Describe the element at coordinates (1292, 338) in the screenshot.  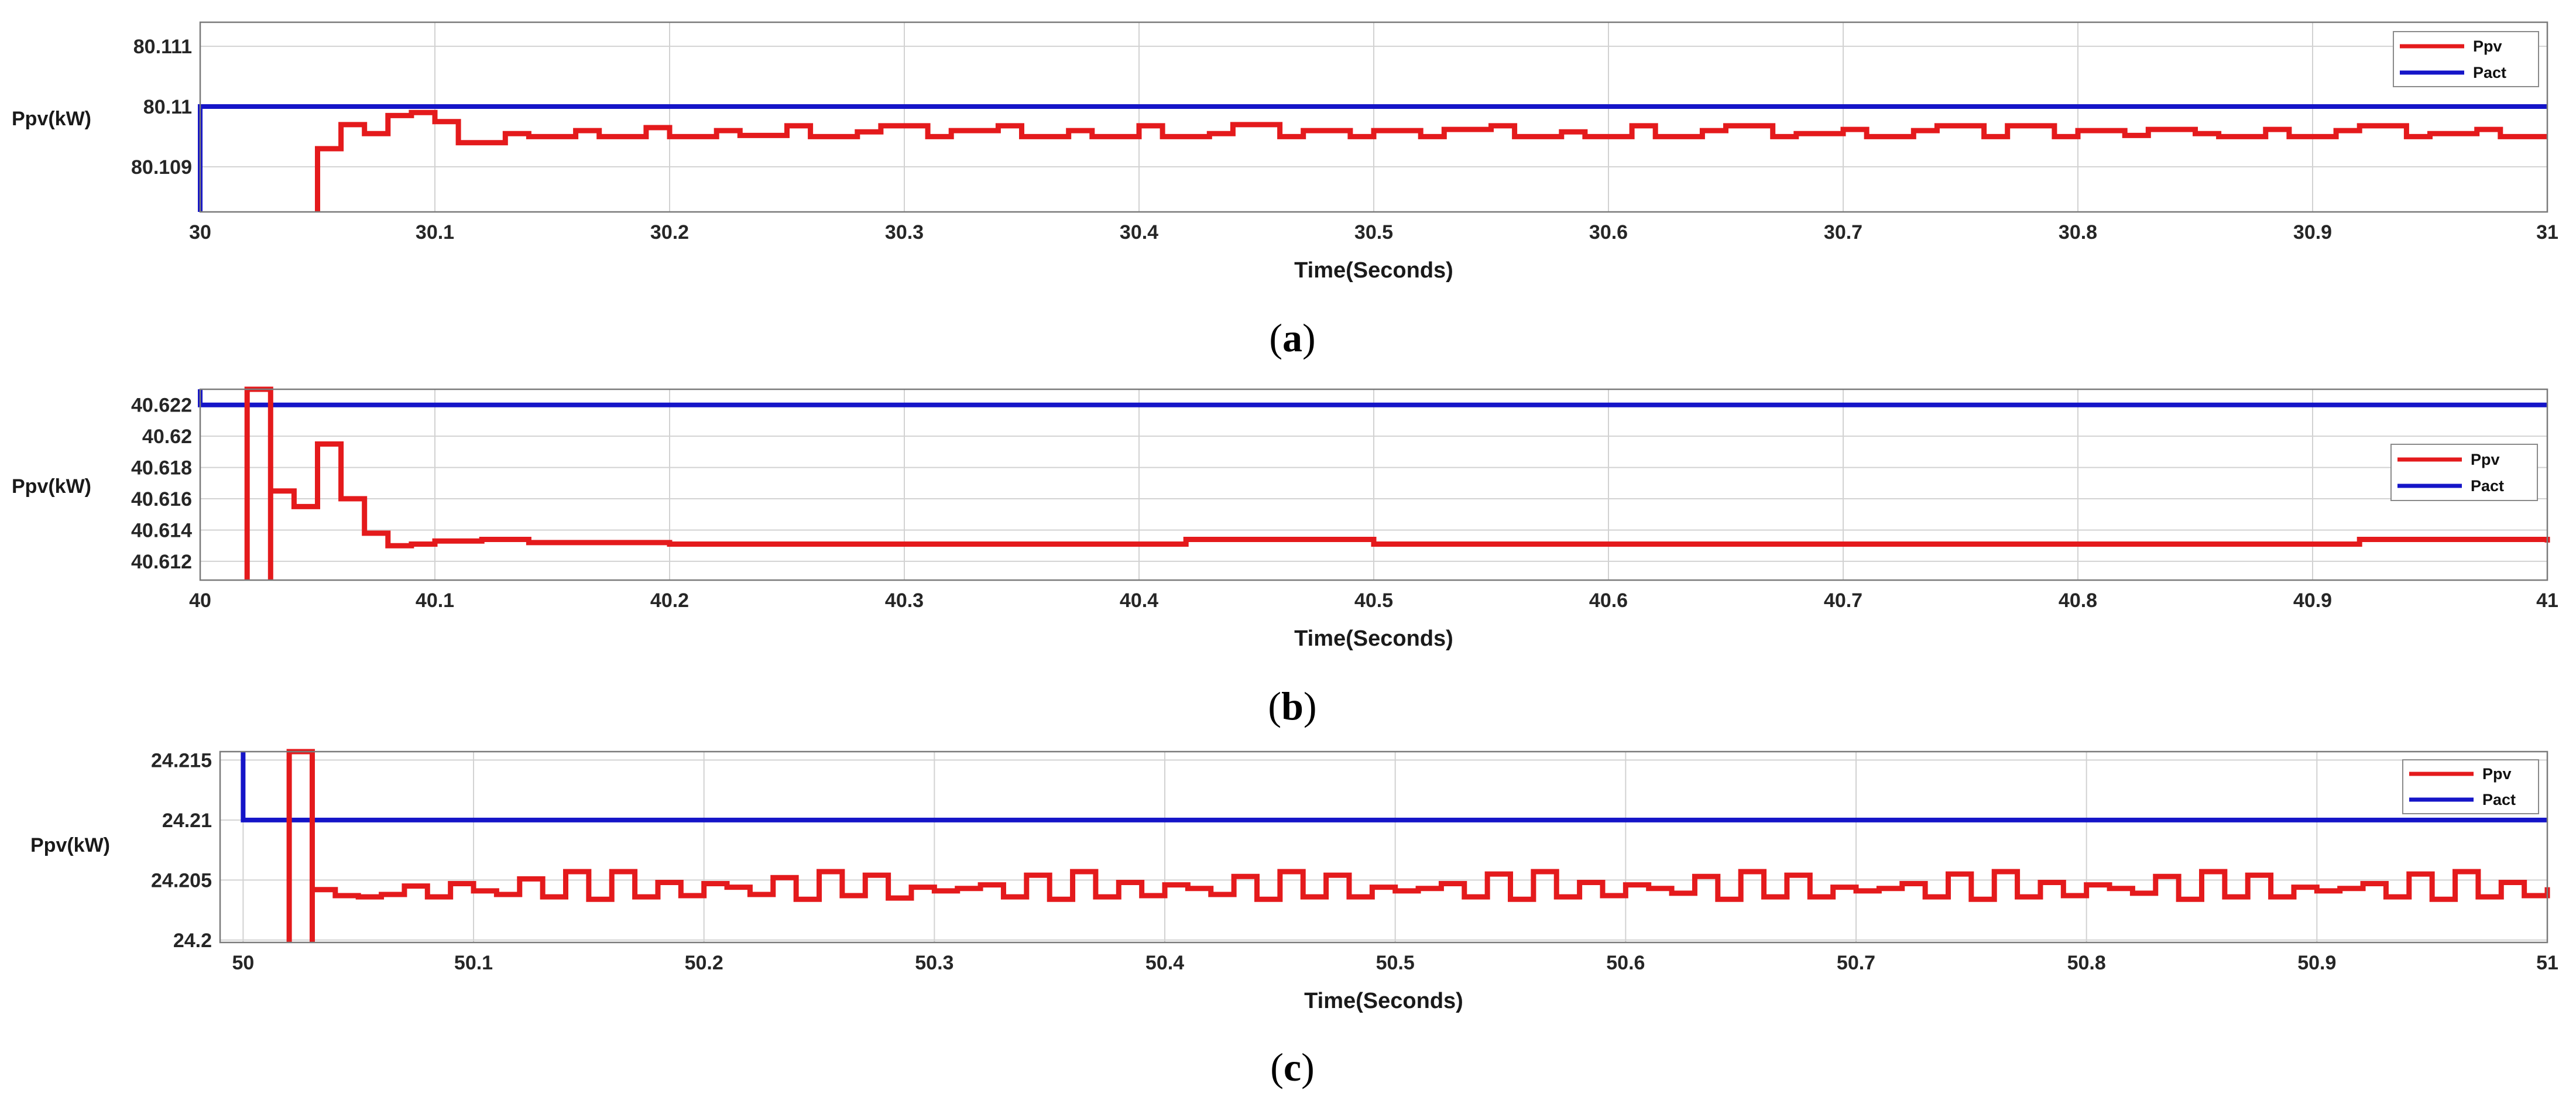
I see `panel-a-caption: (a)` at that location.